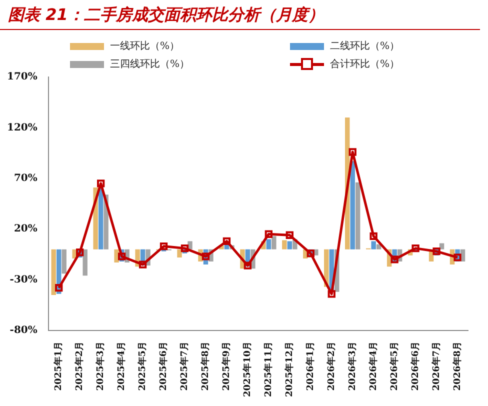 The height and width of the screenshot is (406, 488). I want to click on x-tick-label: 2026年7月, so click(436, 366).